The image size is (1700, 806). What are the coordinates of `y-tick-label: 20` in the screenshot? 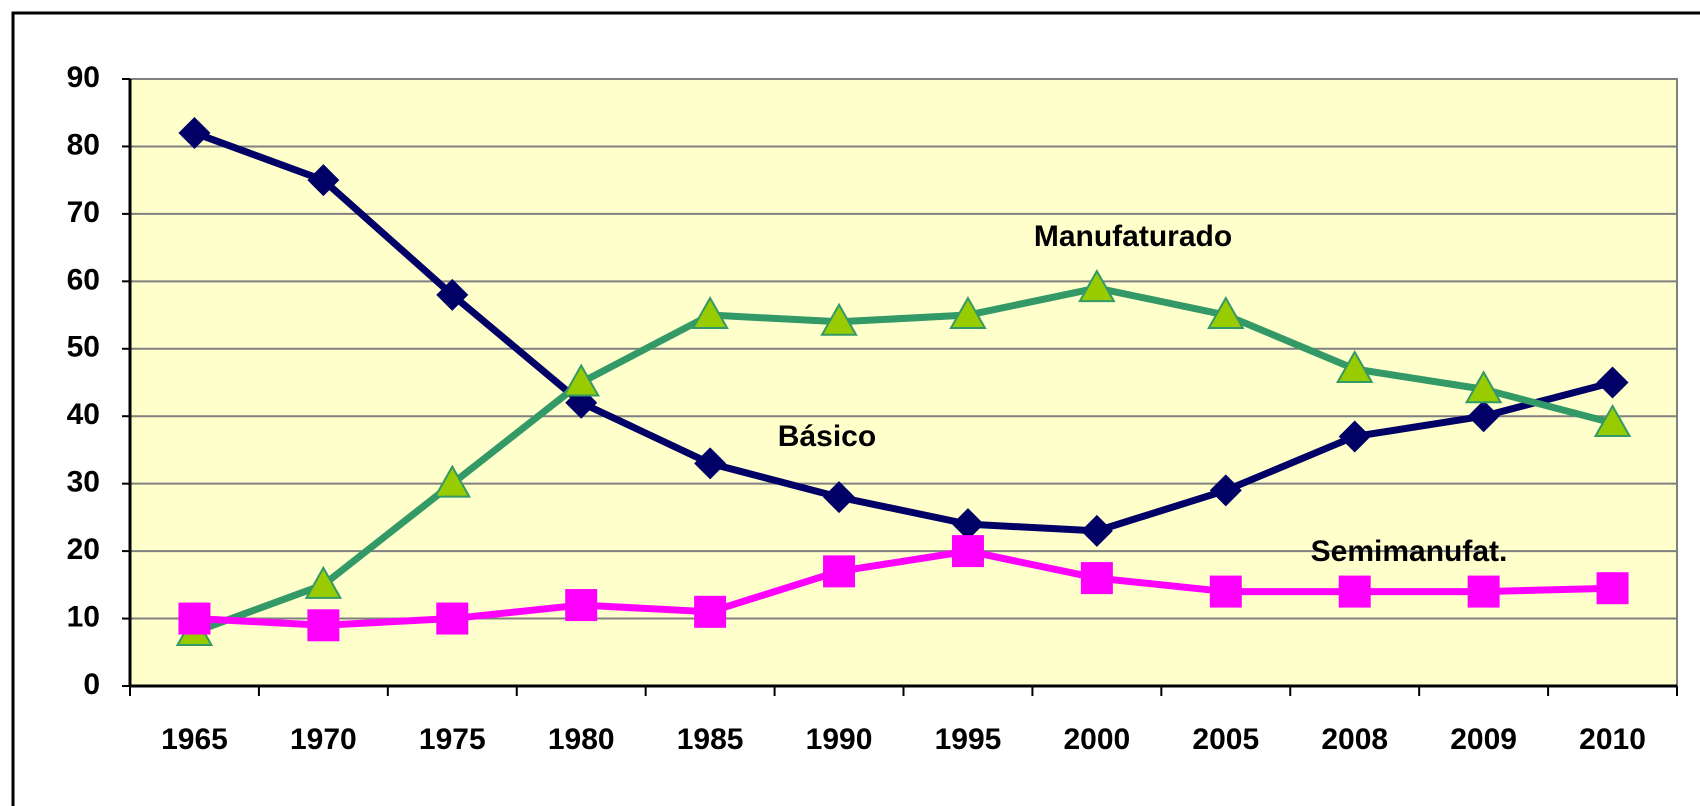 It's located at (83, 549).